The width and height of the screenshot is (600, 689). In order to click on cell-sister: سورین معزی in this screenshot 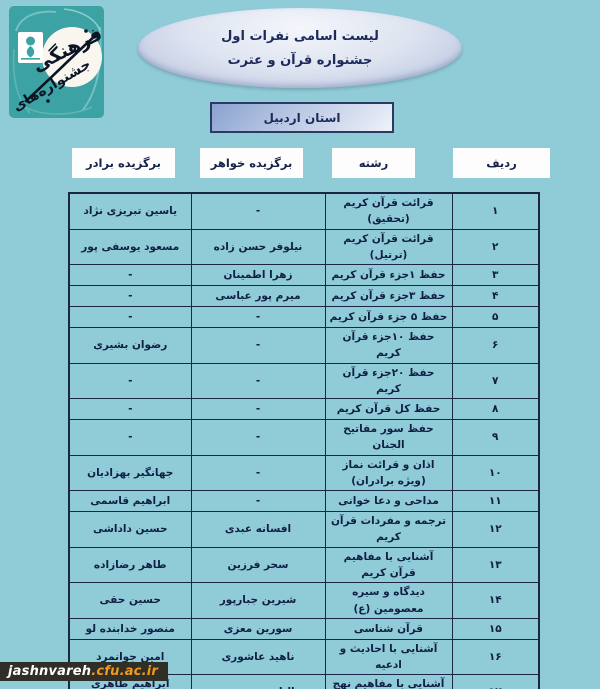, I will do `click(258, 628)`.